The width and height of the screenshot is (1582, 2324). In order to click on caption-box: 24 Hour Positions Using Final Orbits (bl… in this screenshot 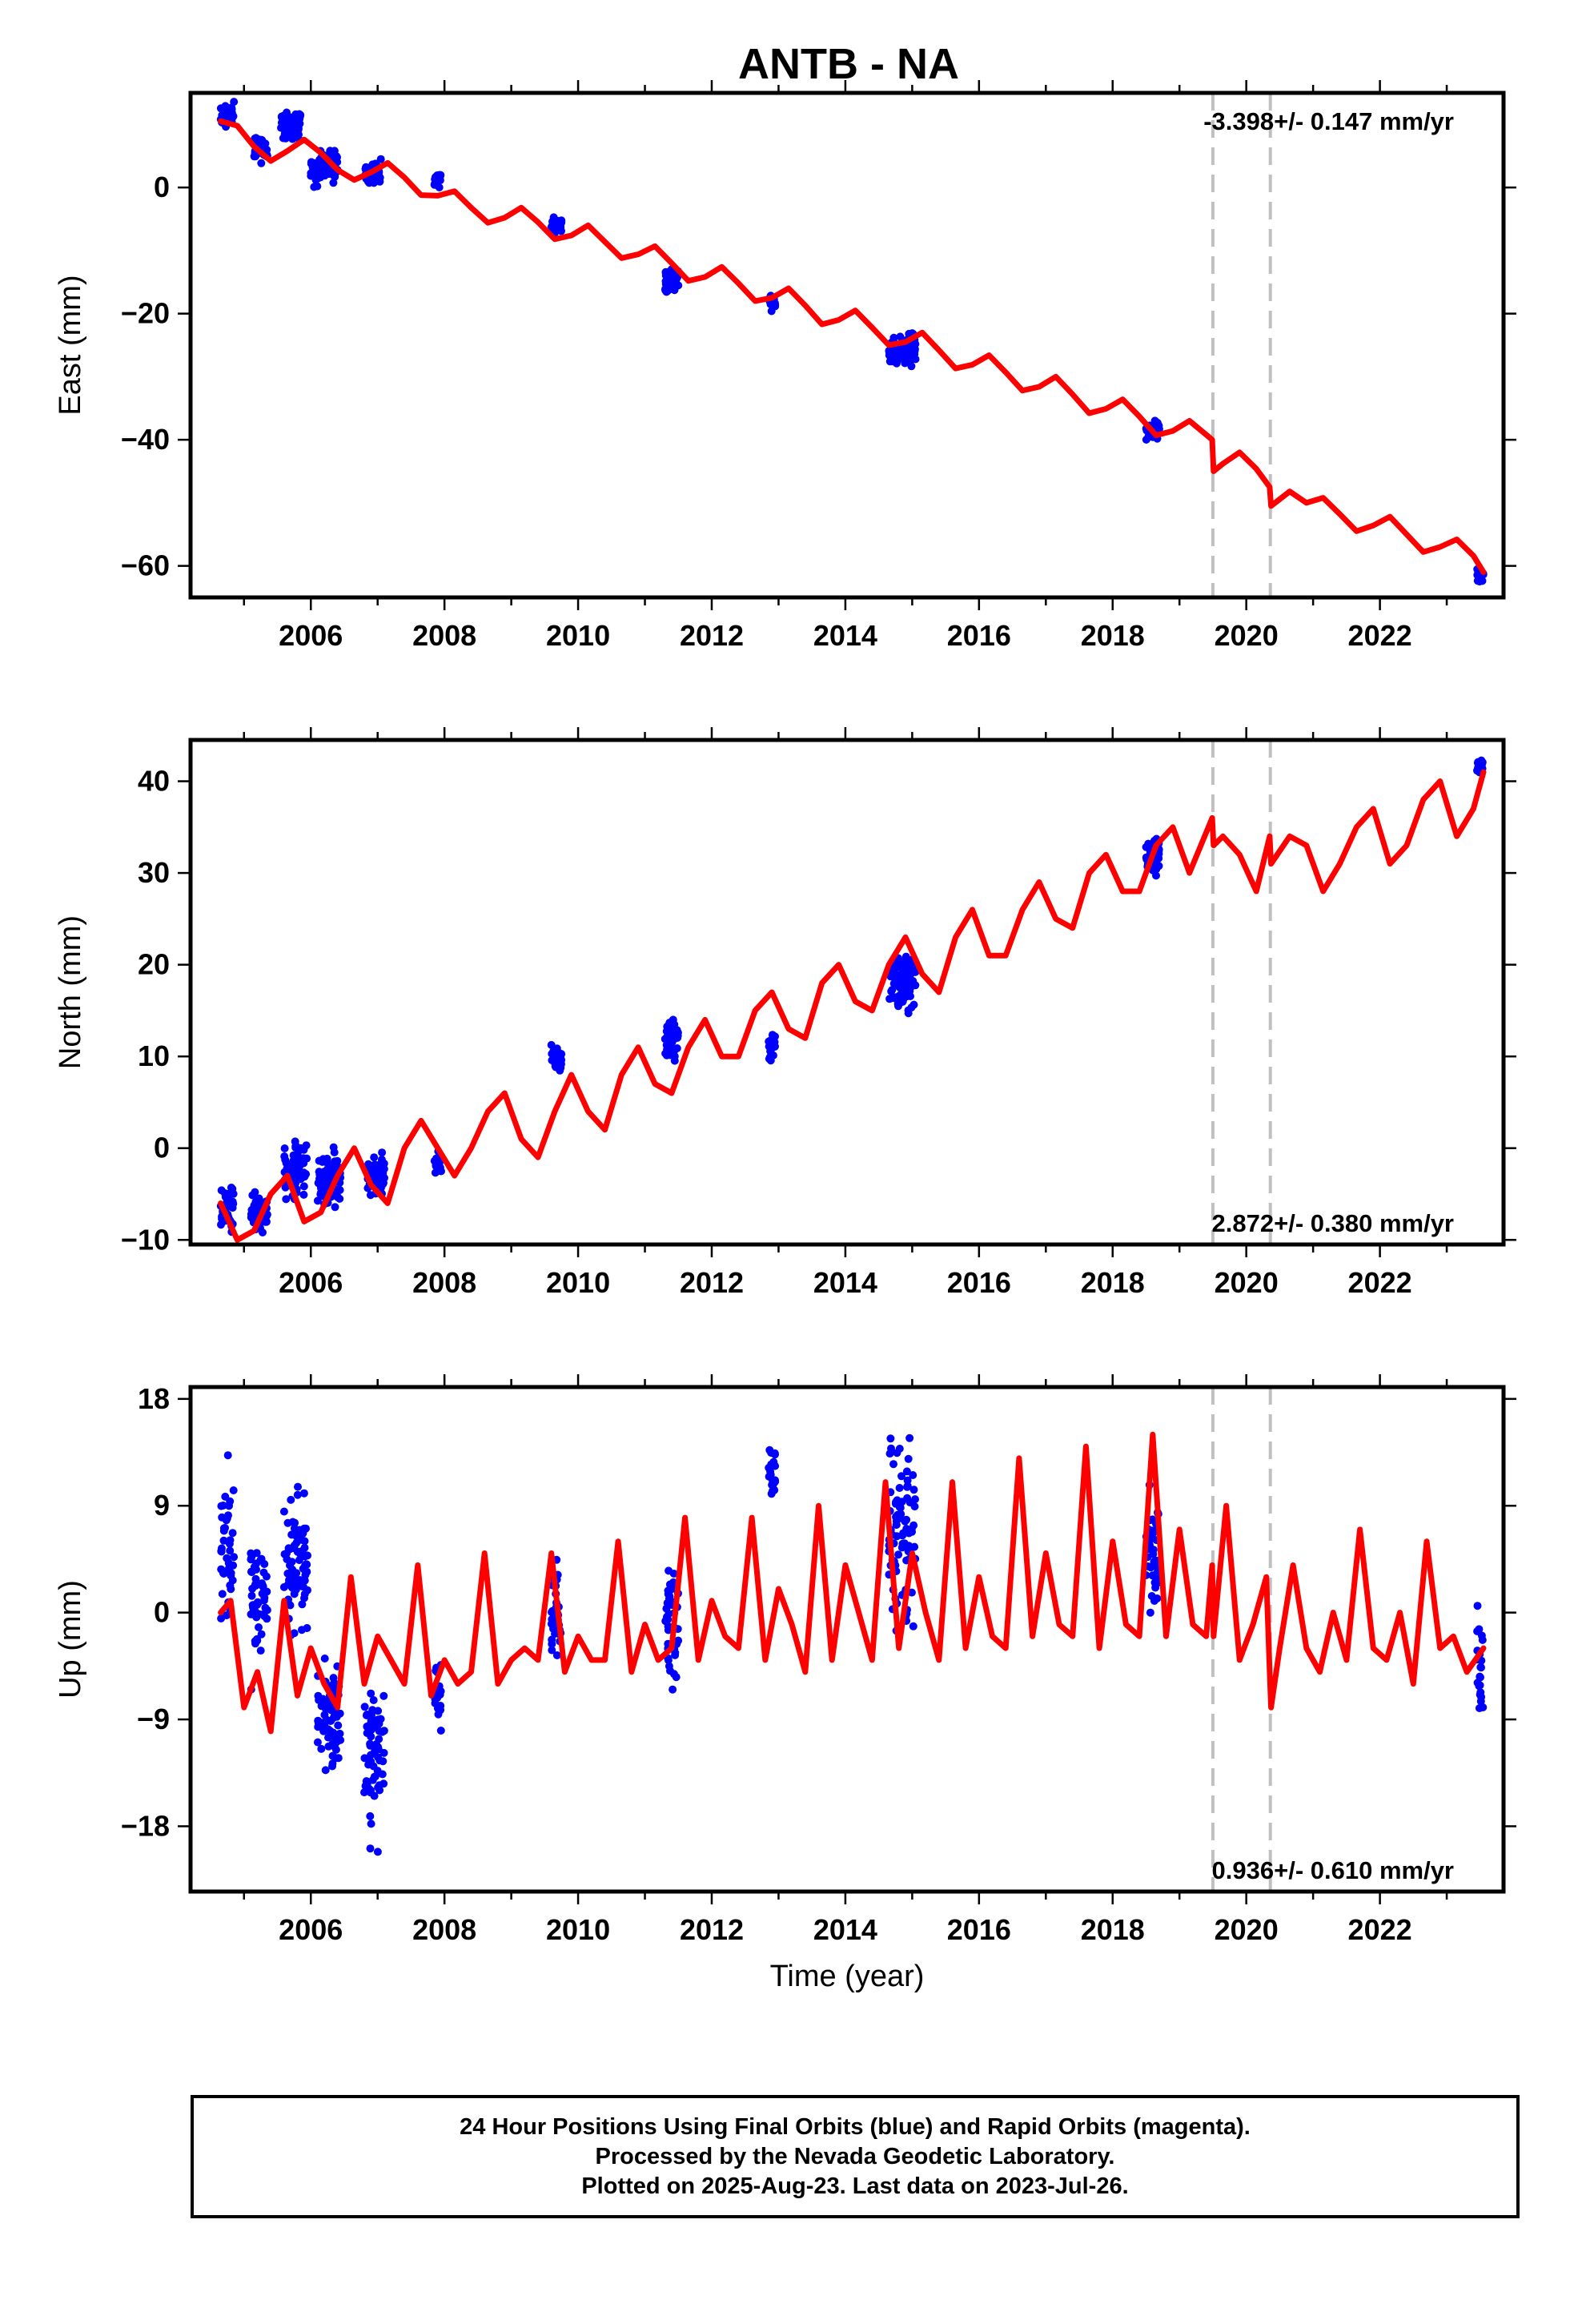, I will do `click(855, 2156)`.